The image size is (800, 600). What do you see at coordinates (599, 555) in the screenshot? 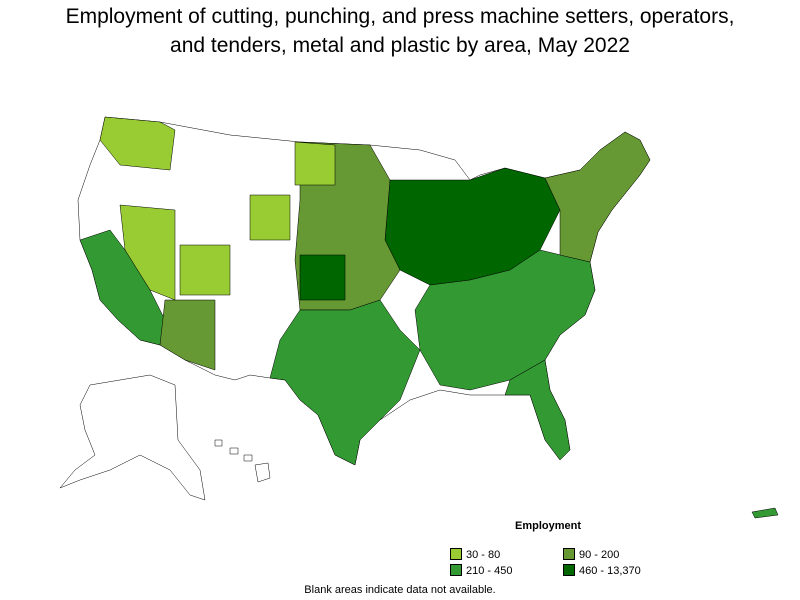
I see `legend-label: 90 - 200` at bounding box center [599, 555].